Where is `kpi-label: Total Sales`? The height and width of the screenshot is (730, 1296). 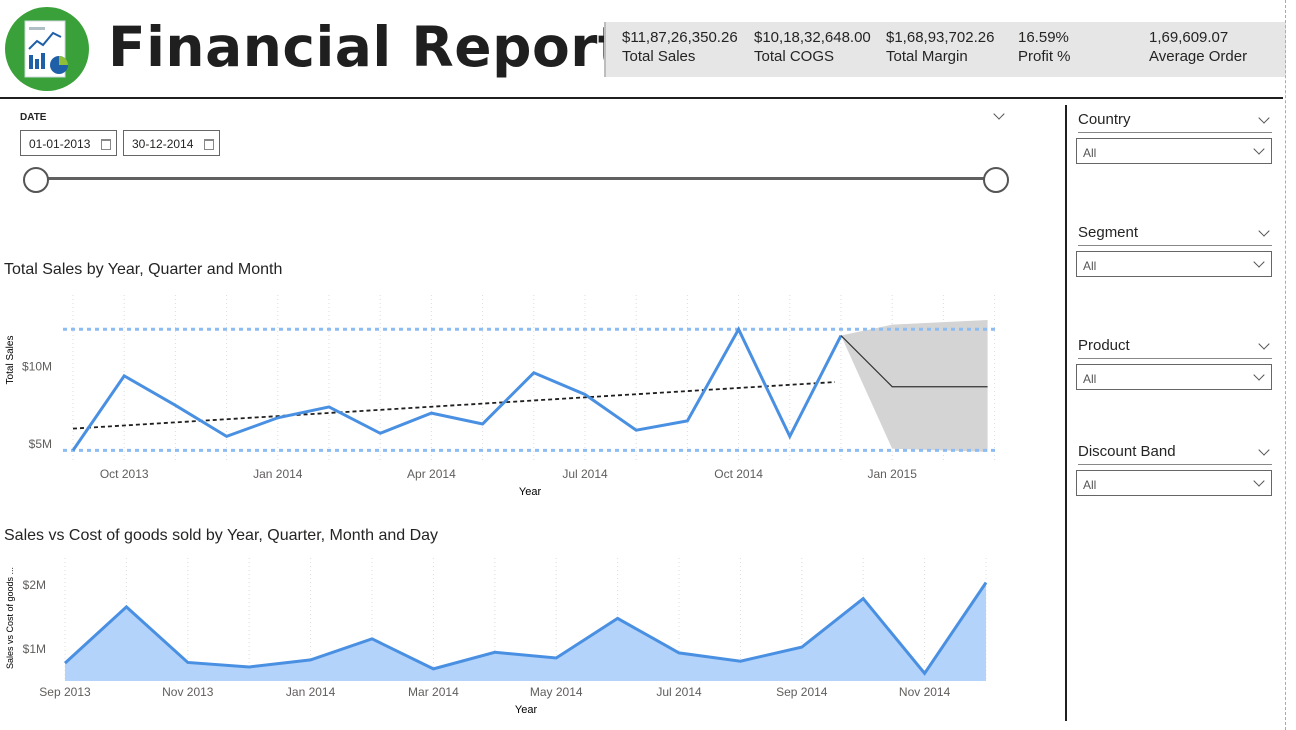 kpi-label: Total Sales is located at coordinates (659, 56).